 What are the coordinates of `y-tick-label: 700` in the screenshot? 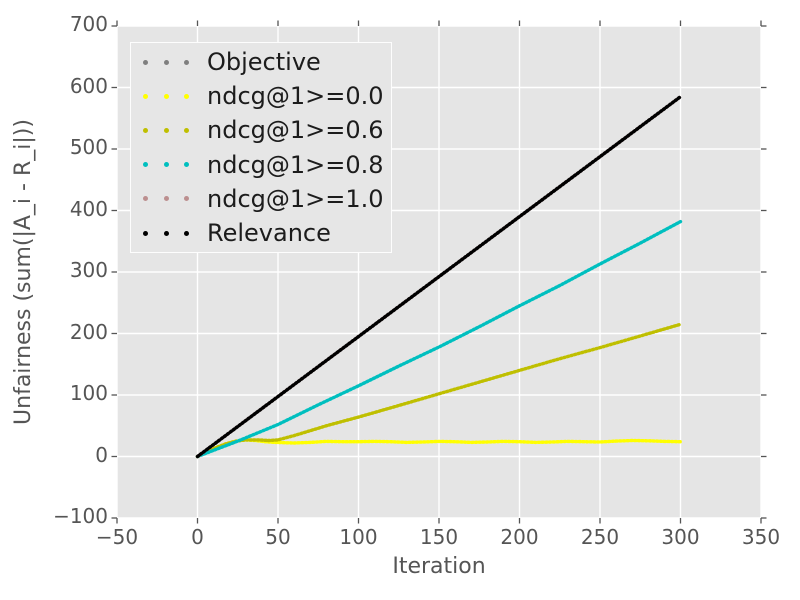 It's located at (88, 24).